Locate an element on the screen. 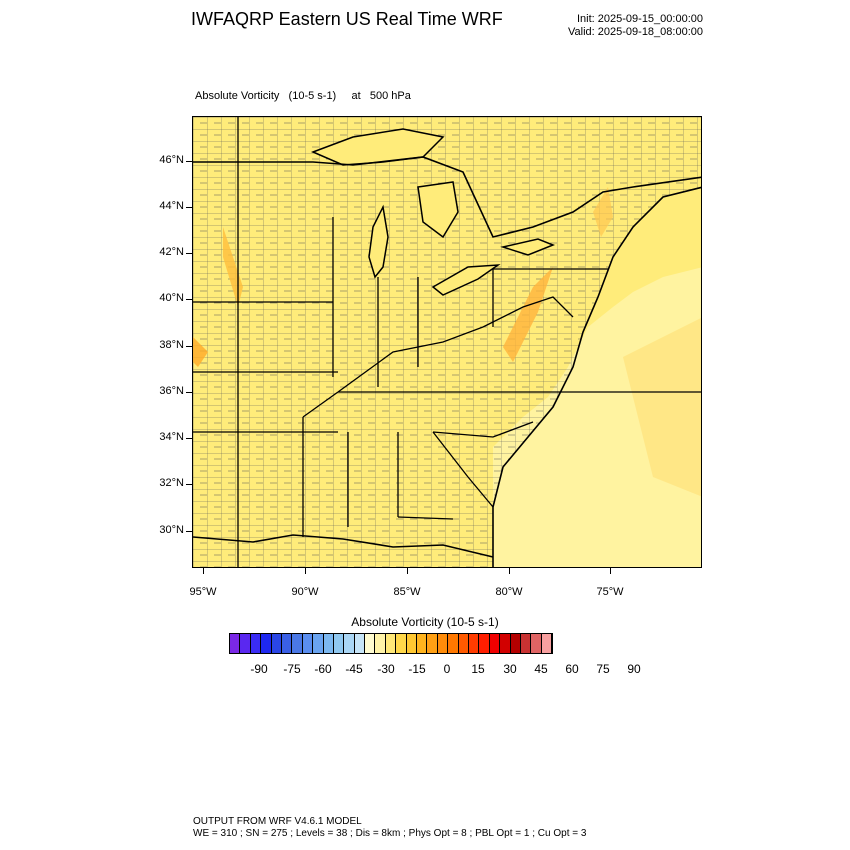 The image size is (850, 850). lat-label: 36°N is located at coordinates (171, 391).